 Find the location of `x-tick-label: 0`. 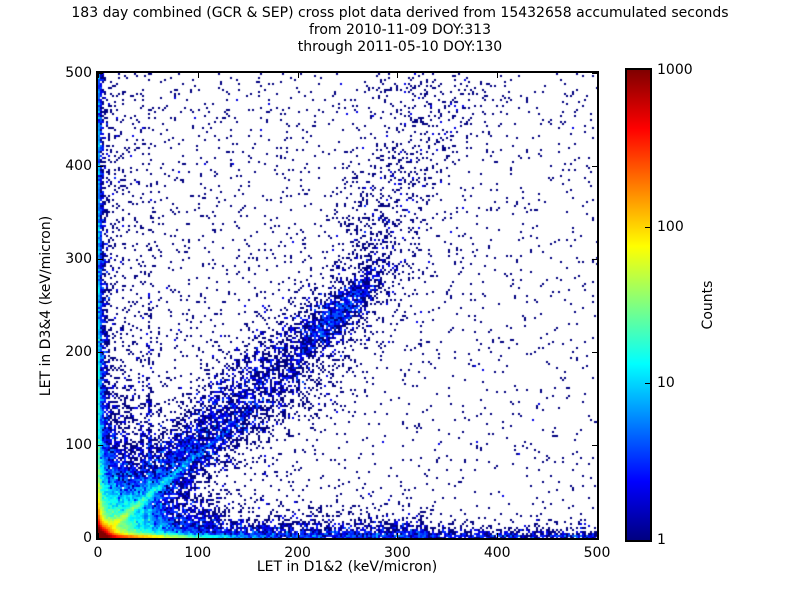

x-tick-label: 0 is located at coordinates (98, 553).